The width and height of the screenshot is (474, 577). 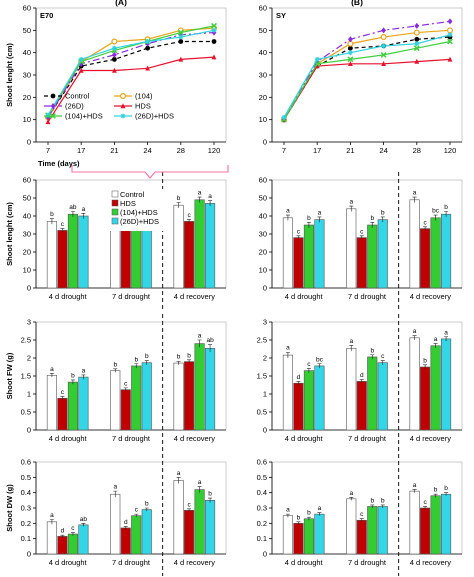 What do you see at coordinates (262, 340) in the screenshot?
I see `y-tick-label: 2.5` at bounding box center [262, 340].